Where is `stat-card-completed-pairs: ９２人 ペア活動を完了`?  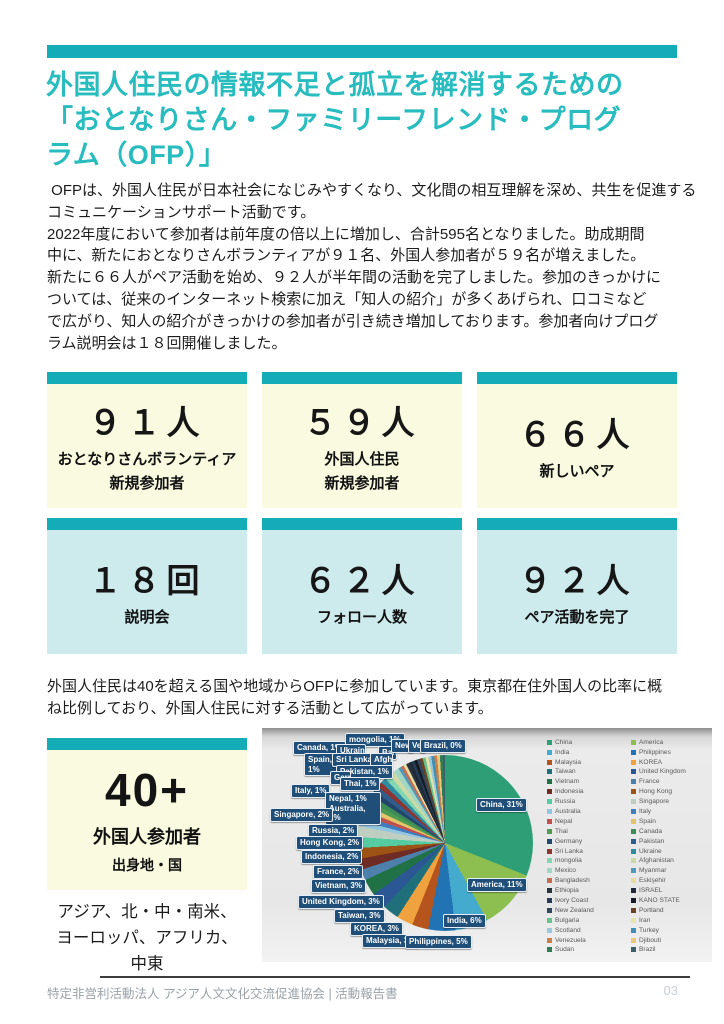
stat-card-completed-pairs: ９２人 ペア活動を完了 is located at coordinates (577, 586).